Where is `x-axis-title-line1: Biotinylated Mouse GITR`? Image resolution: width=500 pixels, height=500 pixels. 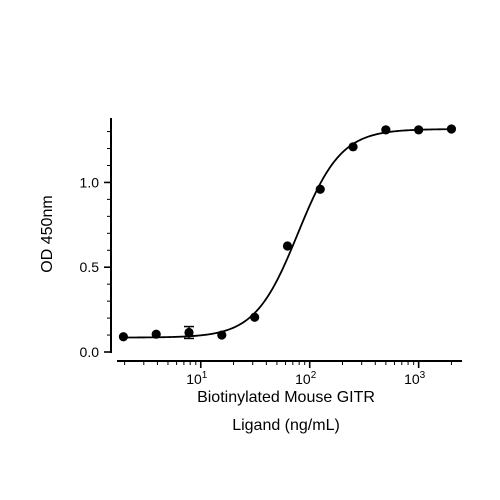
x-axis-title-line1: Biotinylated Mouse GITR is located at coordinates (286, 397).